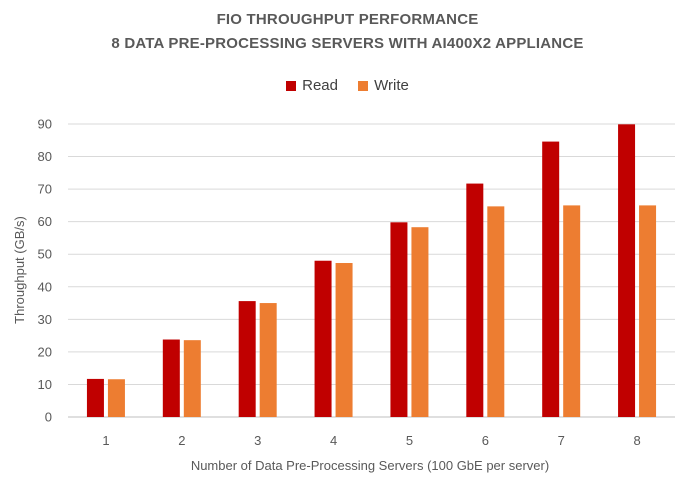  I want to click on x-tick-label: 6, so click(485, 440).